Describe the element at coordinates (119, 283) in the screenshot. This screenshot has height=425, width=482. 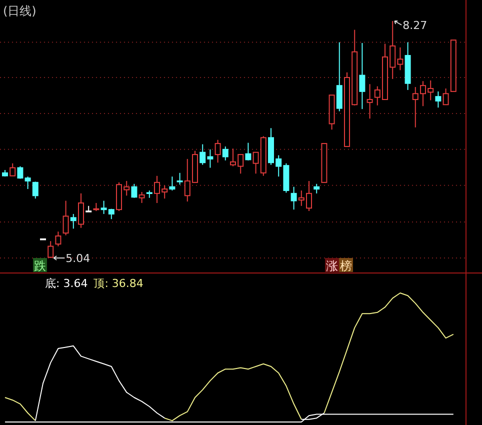
I see `text: 顶: 36.84` at that location.